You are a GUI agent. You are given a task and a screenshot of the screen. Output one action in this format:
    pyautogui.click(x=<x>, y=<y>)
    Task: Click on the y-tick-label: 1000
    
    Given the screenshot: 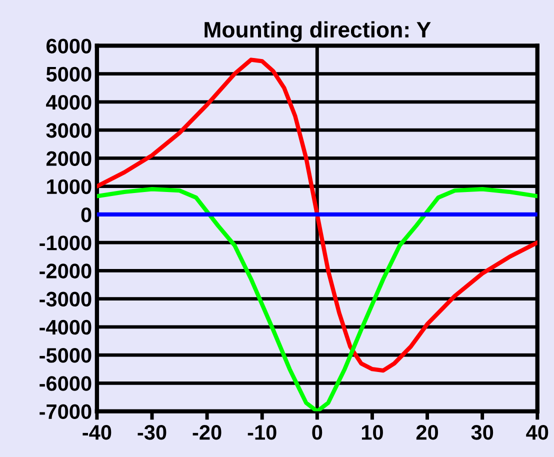 What is the action you would take?
    pyautogui.click(x=69, y=186)
    